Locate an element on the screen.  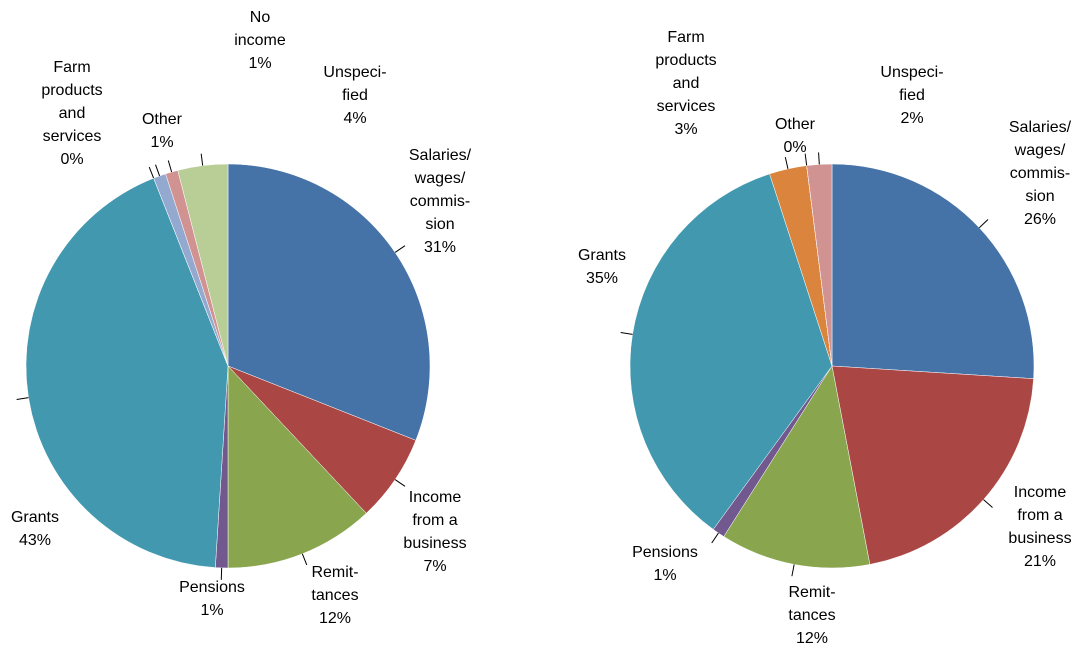
value-label: 3% is located at coordinates (685, 129).